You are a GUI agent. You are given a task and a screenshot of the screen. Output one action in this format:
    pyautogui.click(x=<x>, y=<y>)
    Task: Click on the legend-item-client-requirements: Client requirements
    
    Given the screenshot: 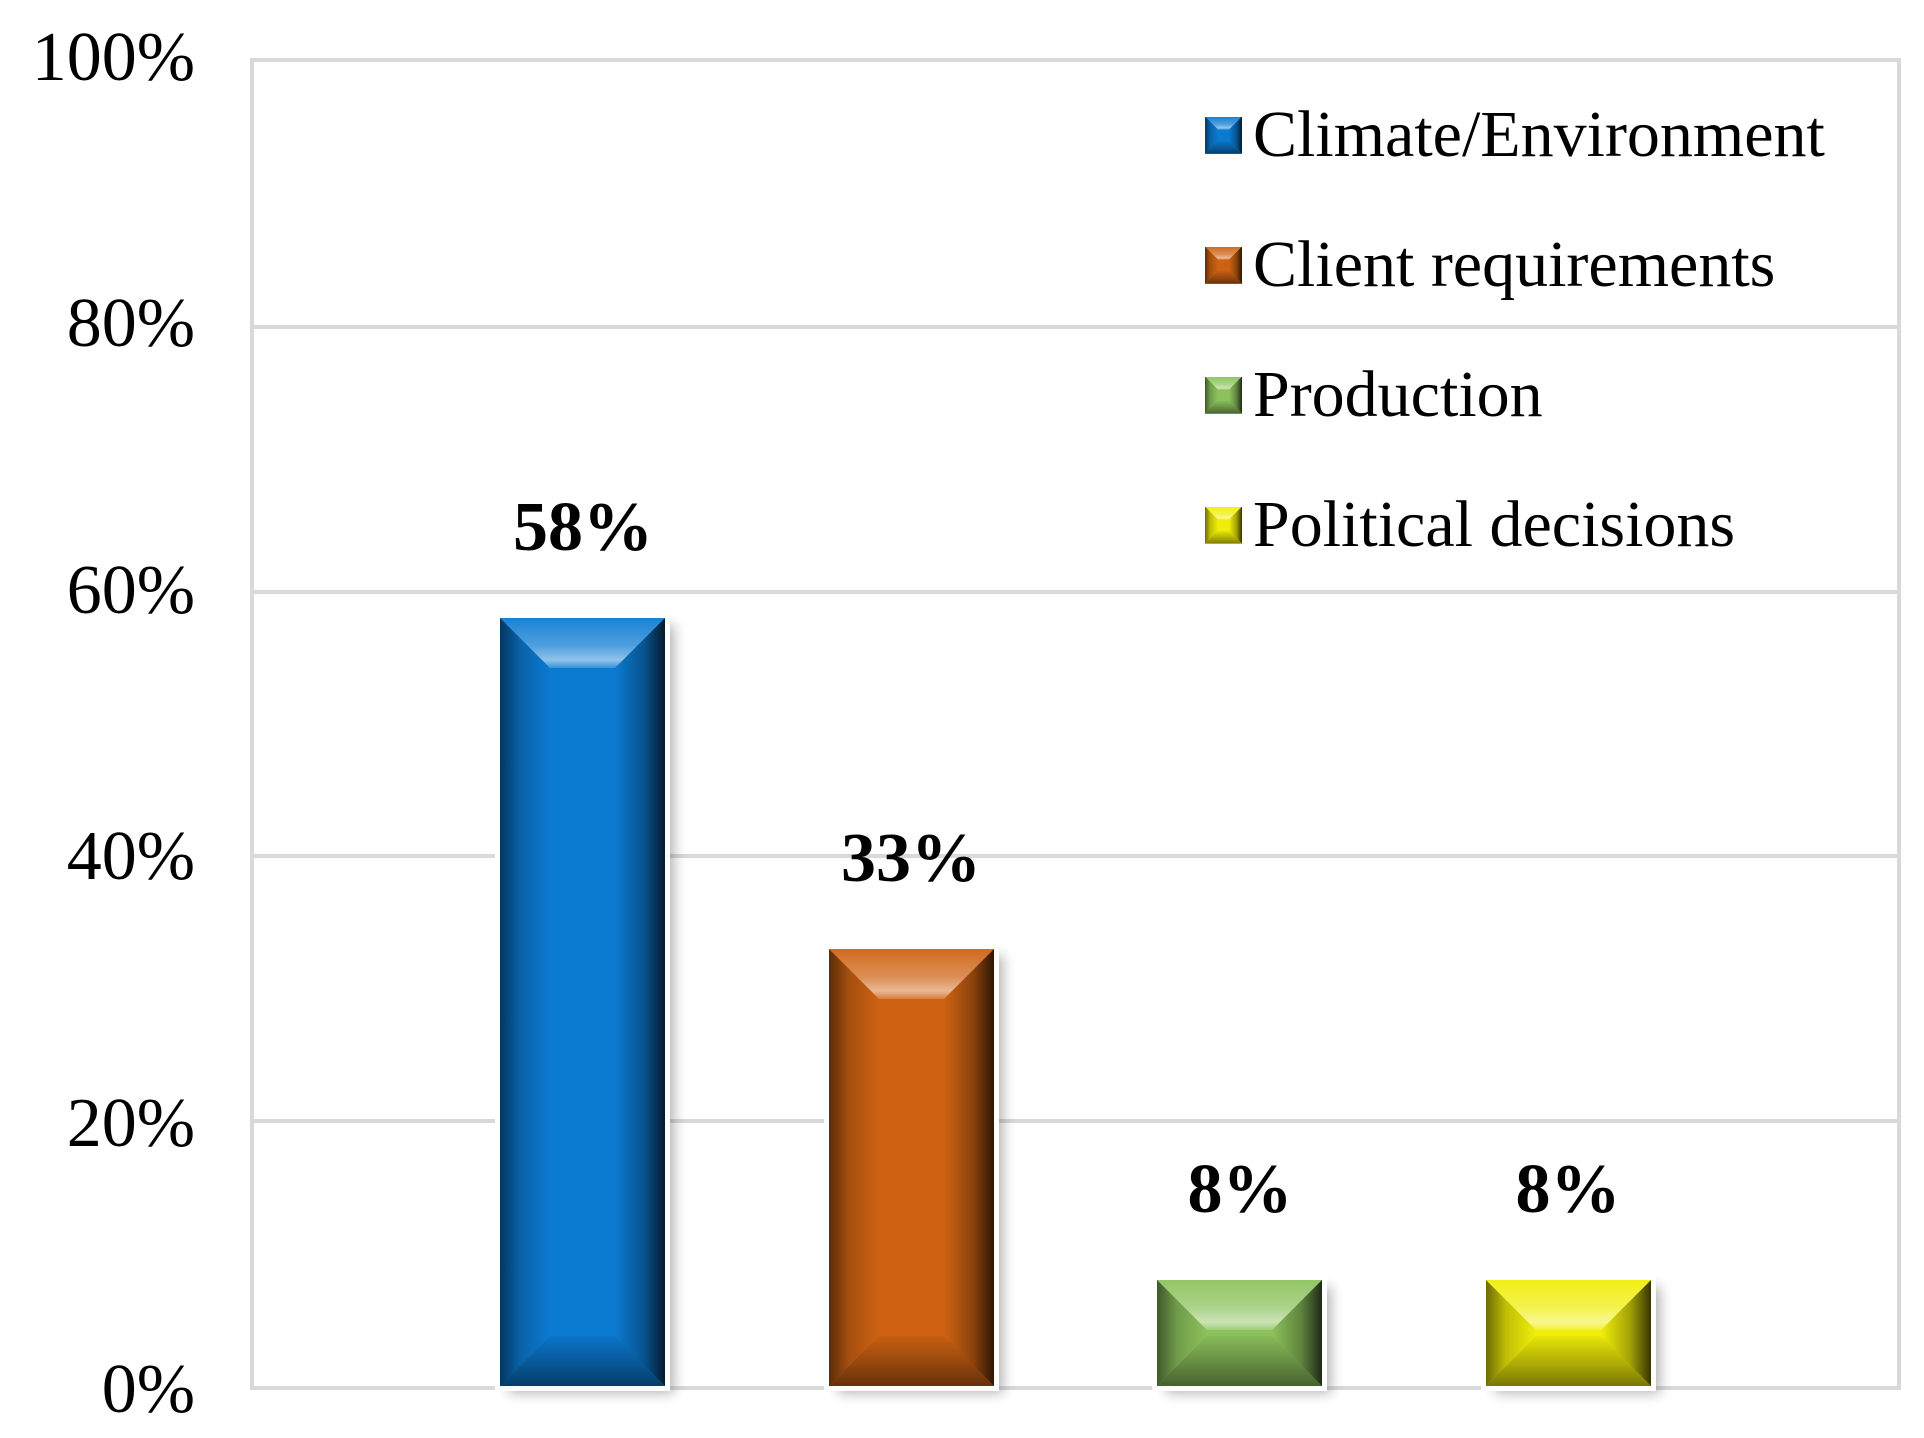 What is the action you would take?
    pyautogui.click(x=1490, y=265)
    